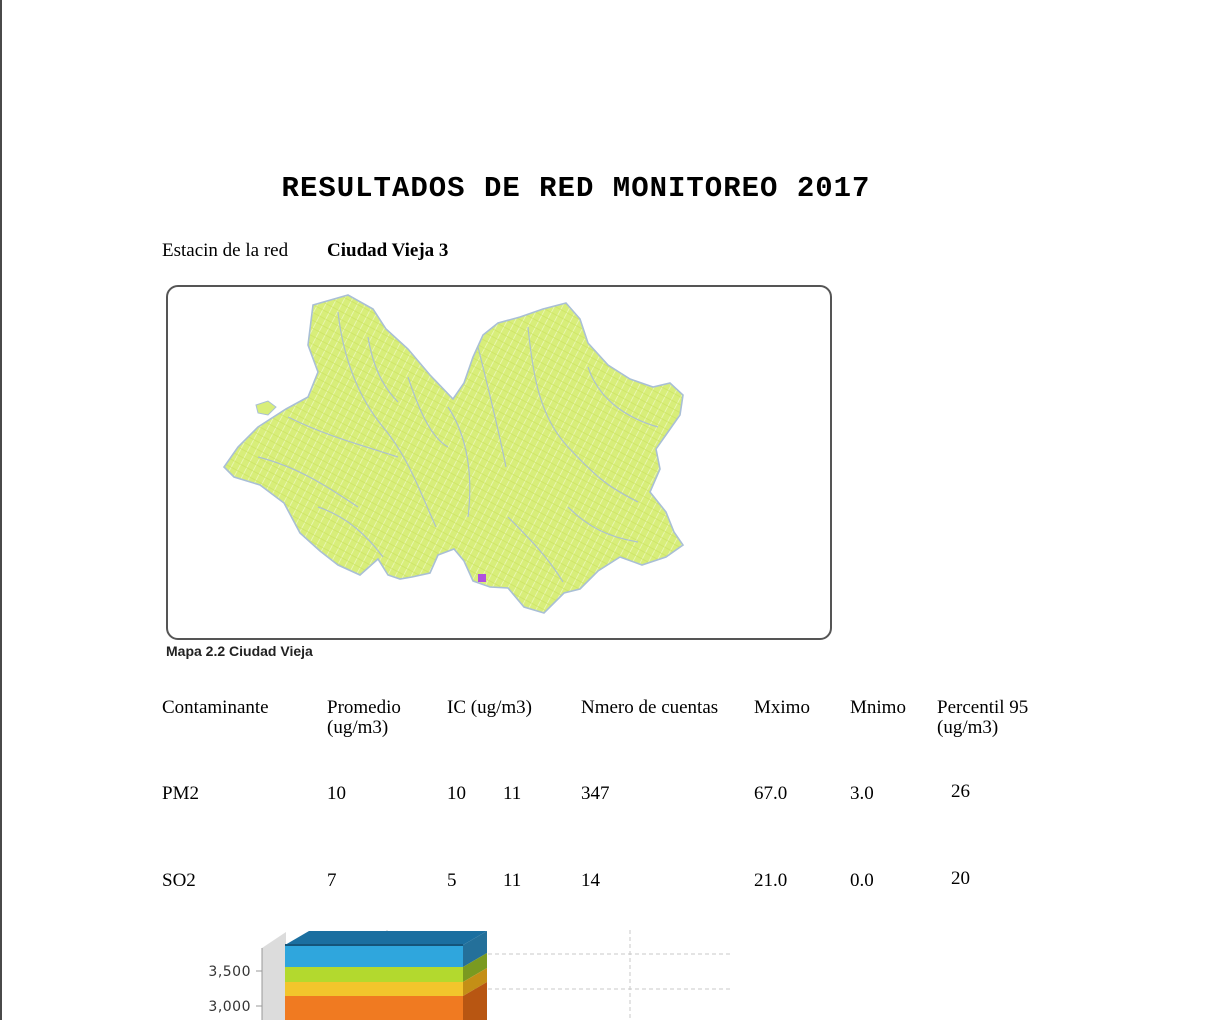 The height and width of the screenshot is (1020, 1218). What do you see at coordinates (1, 510) in the screenshot?
I see `page-left-border` at bounding box center [1, 510].